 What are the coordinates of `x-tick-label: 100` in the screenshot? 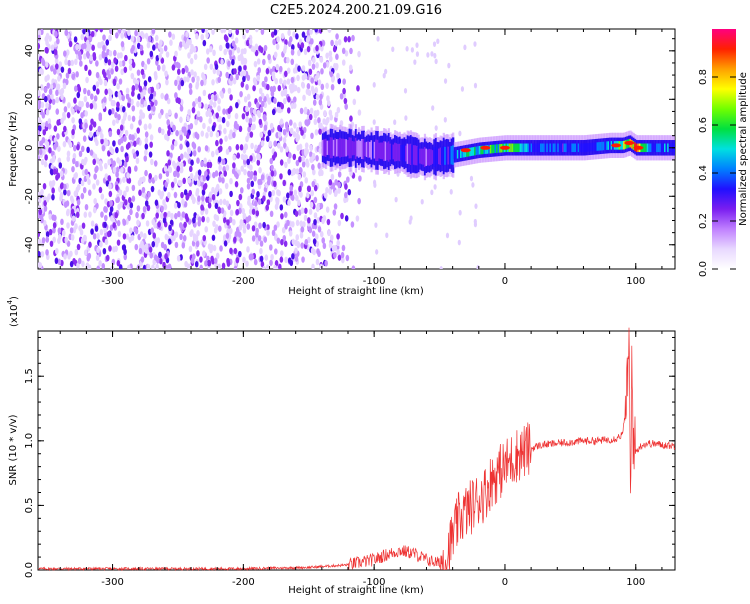 It's located at (635, 582).